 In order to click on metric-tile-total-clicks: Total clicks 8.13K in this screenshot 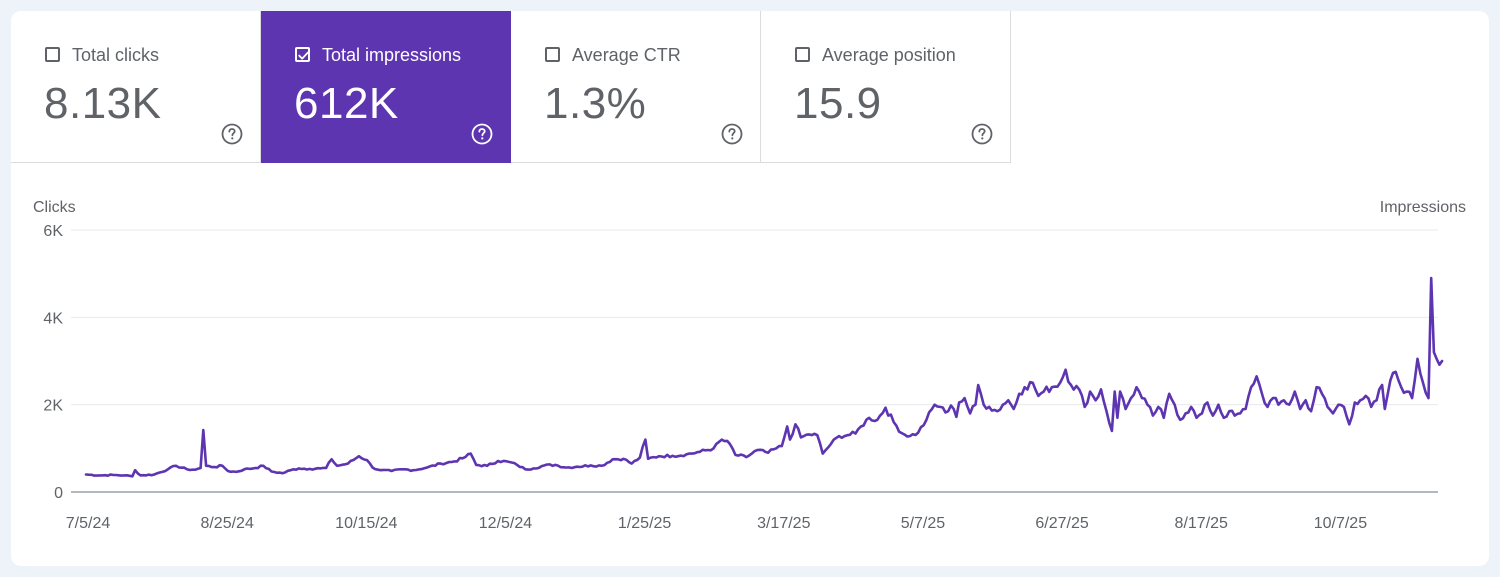, I will do `click(136, 87)`.